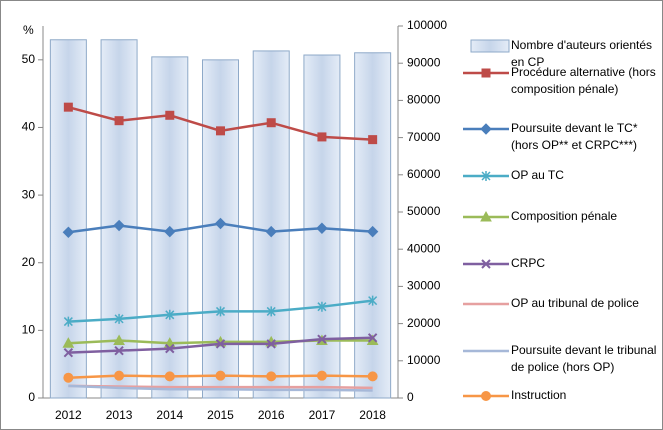  Describe the element at coordinates (537, 175) in the screenshot. I see `legend-label: OP au TC` at that location.